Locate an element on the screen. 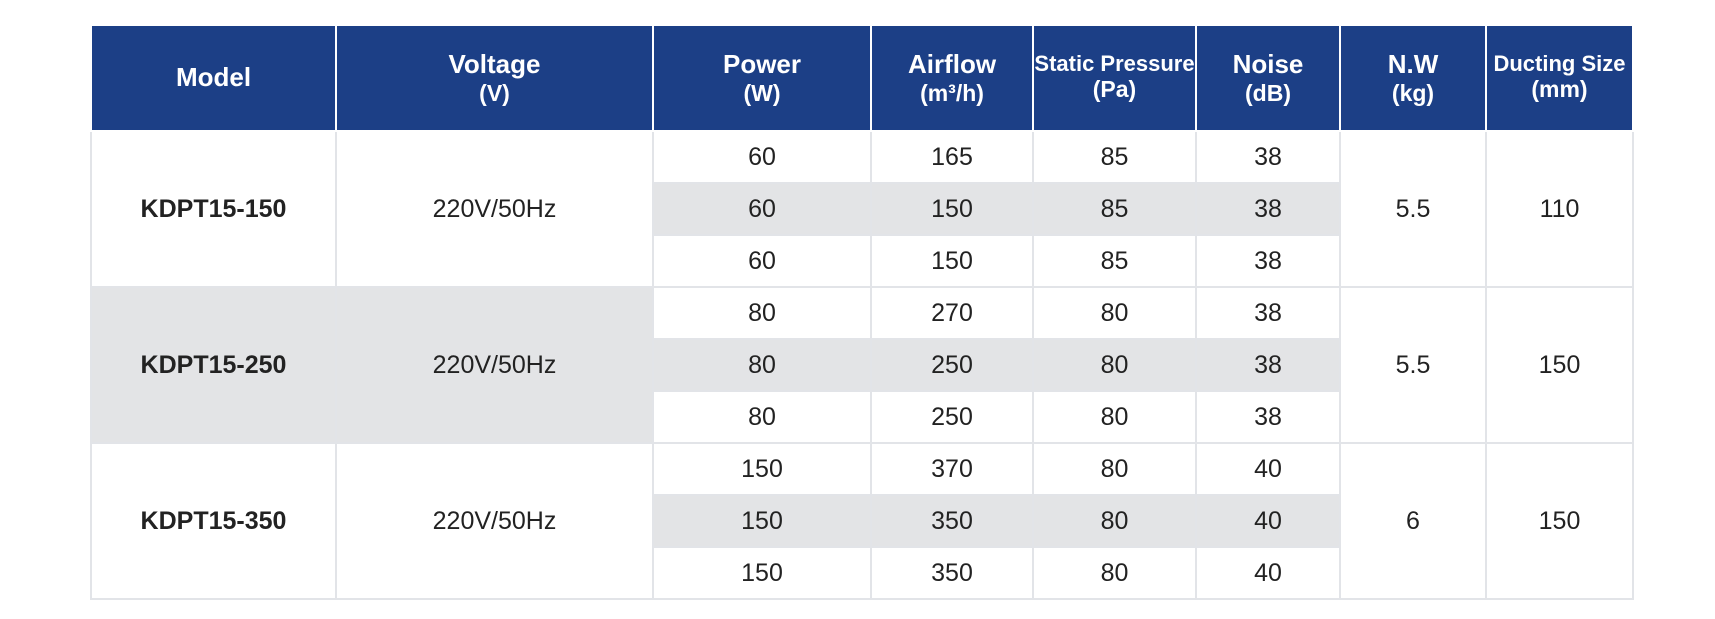 Image resolution: width=1715 pixels, height=619 pixels. header-ducting-size: Ducting Size (mm) is located at coordinates (1559, 78).